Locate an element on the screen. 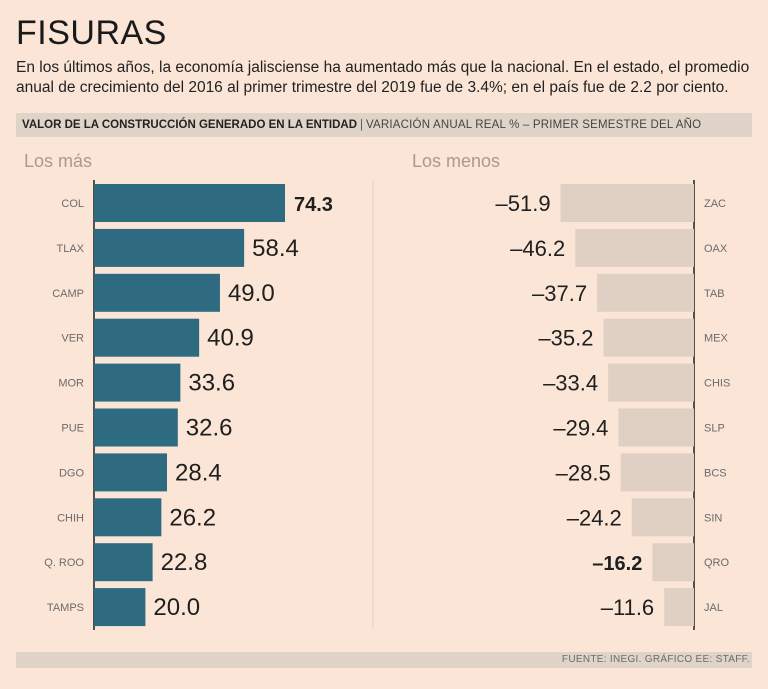 This screenshot has height=689, width=768. left-value-label: 20.0 is located at coordinates (176, 607).